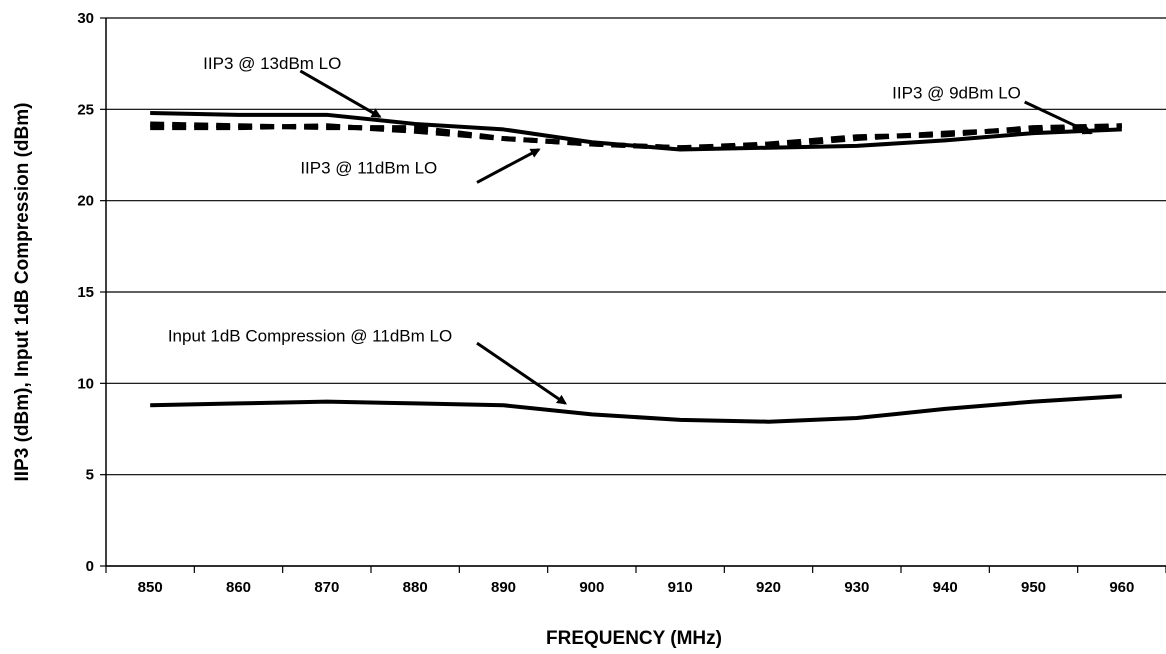  I want to click on x-tick-label: 860, so click(238, 587).